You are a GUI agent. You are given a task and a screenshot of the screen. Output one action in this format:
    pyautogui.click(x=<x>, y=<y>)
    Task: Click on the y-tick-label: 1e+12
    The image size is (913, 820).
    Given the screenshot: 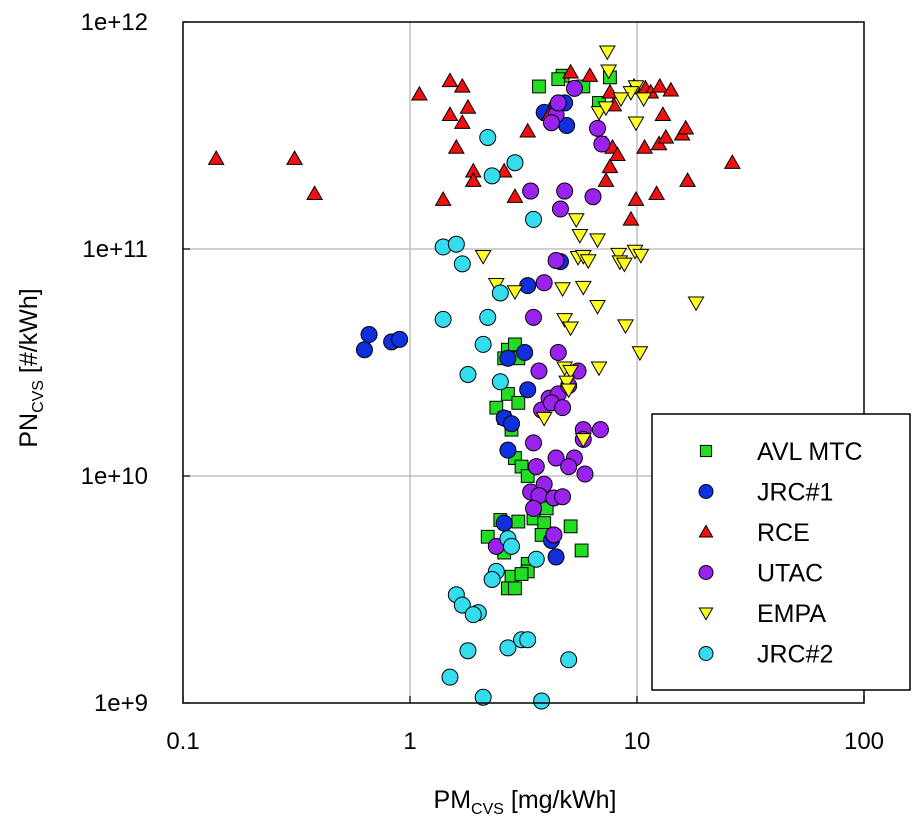 What is the action you would take?
    pyautogui.click(x=114, y=22)
    